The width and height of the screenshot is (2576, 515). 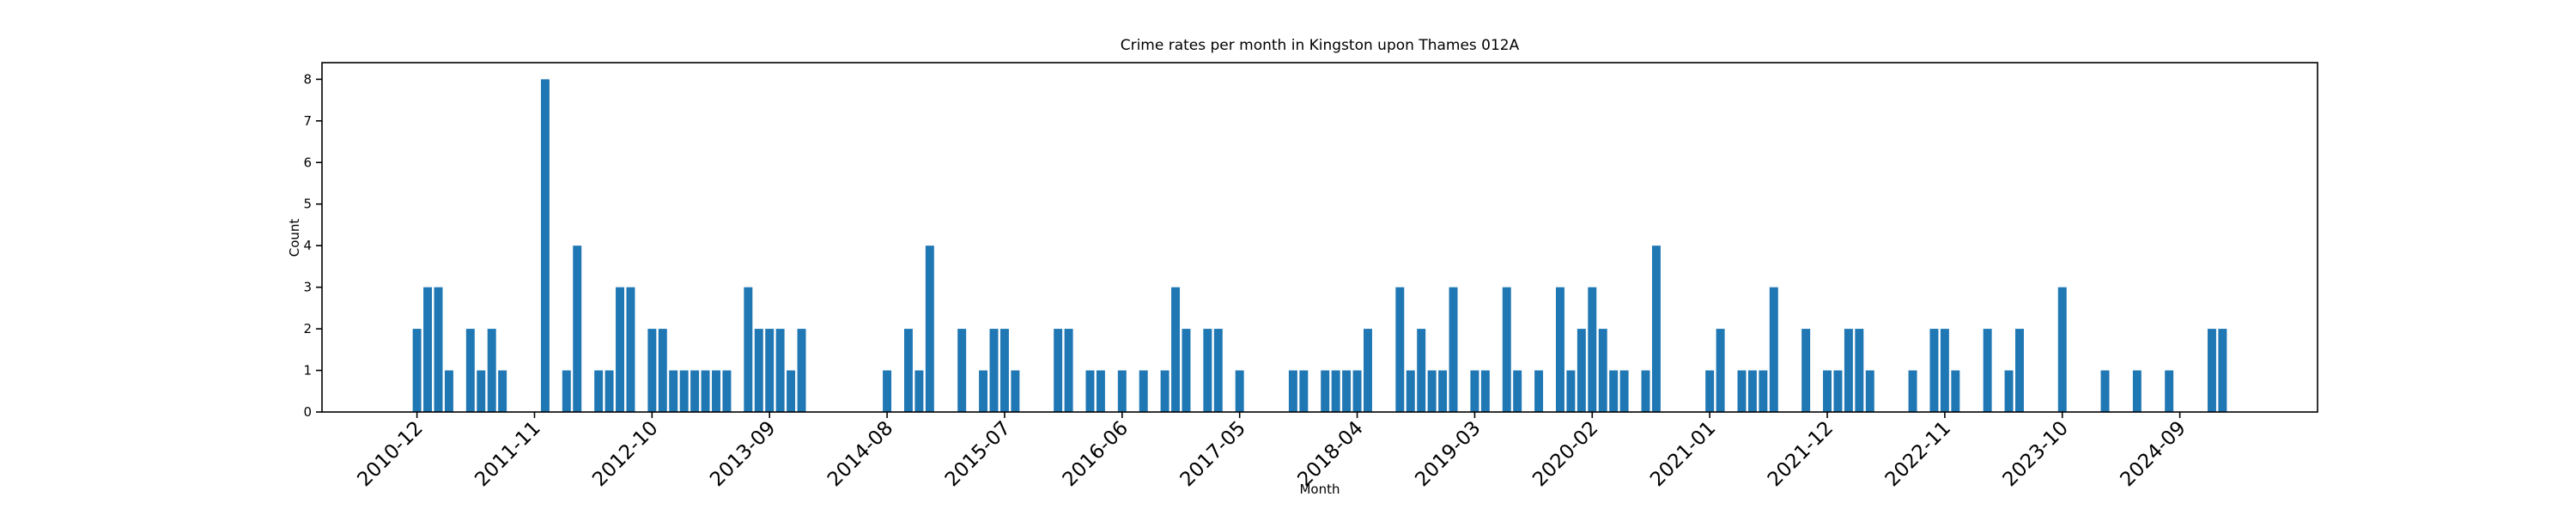 What do you see at coordinates (307, 204) in the screenshot?
I see `y-tick-label: 5` at bounding box center [307, 204].